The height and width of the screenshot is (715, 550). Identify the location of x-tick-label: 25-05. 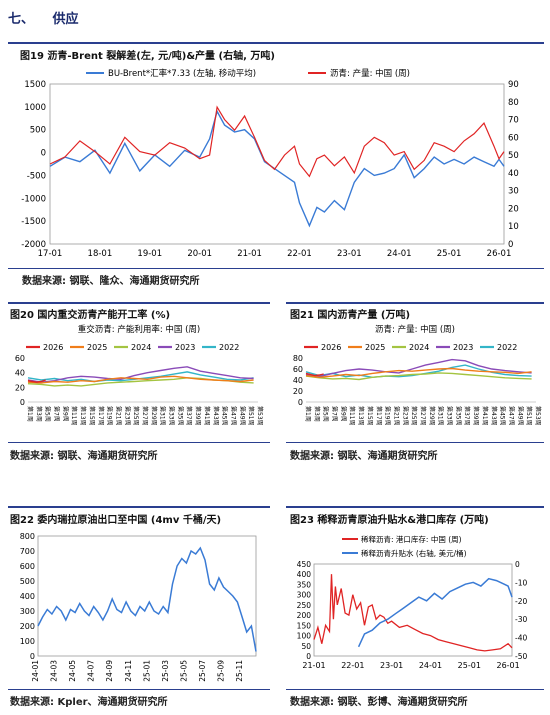
(183, 671).